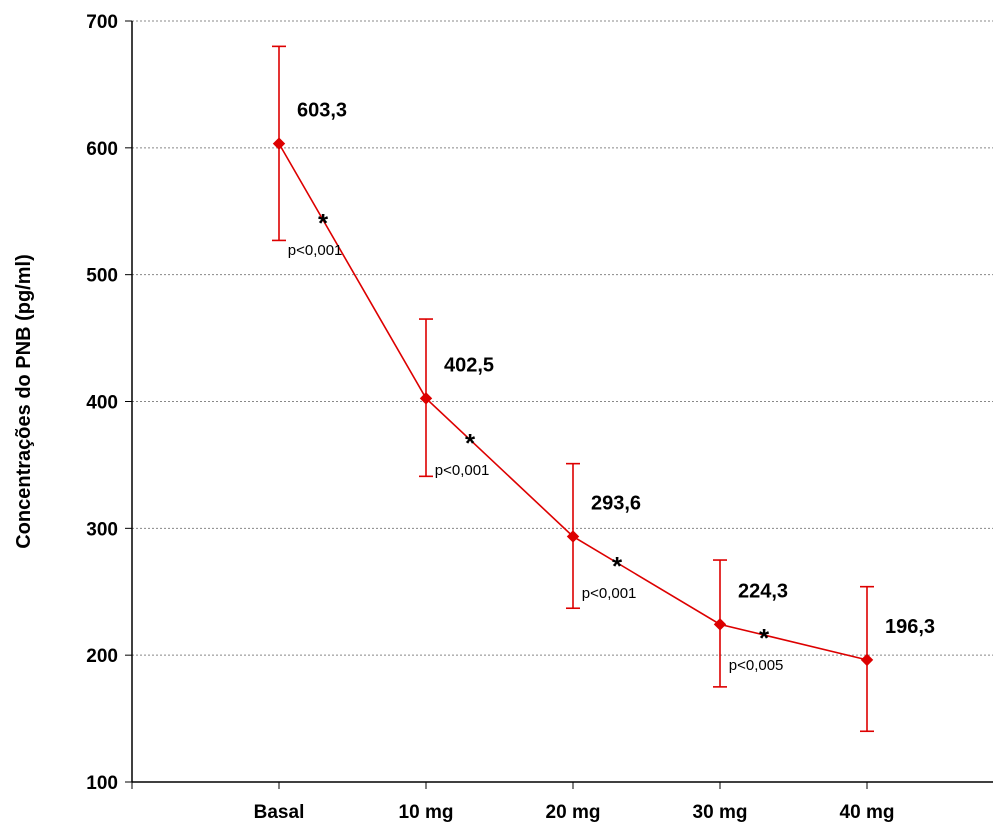 The height and width of the screenshot is (823, 1003). Describe the element at coordinates (102, 656) in the screenshot. I see `y-tick-label: 200` at that location.